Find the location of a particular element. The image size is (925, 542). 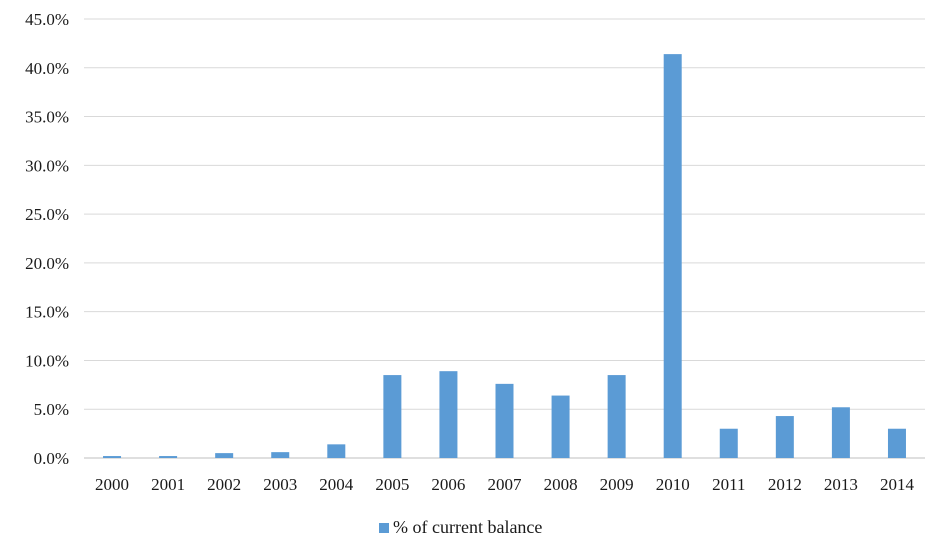

y-tick-label: 30.0% is located at coordinates (47, 165).